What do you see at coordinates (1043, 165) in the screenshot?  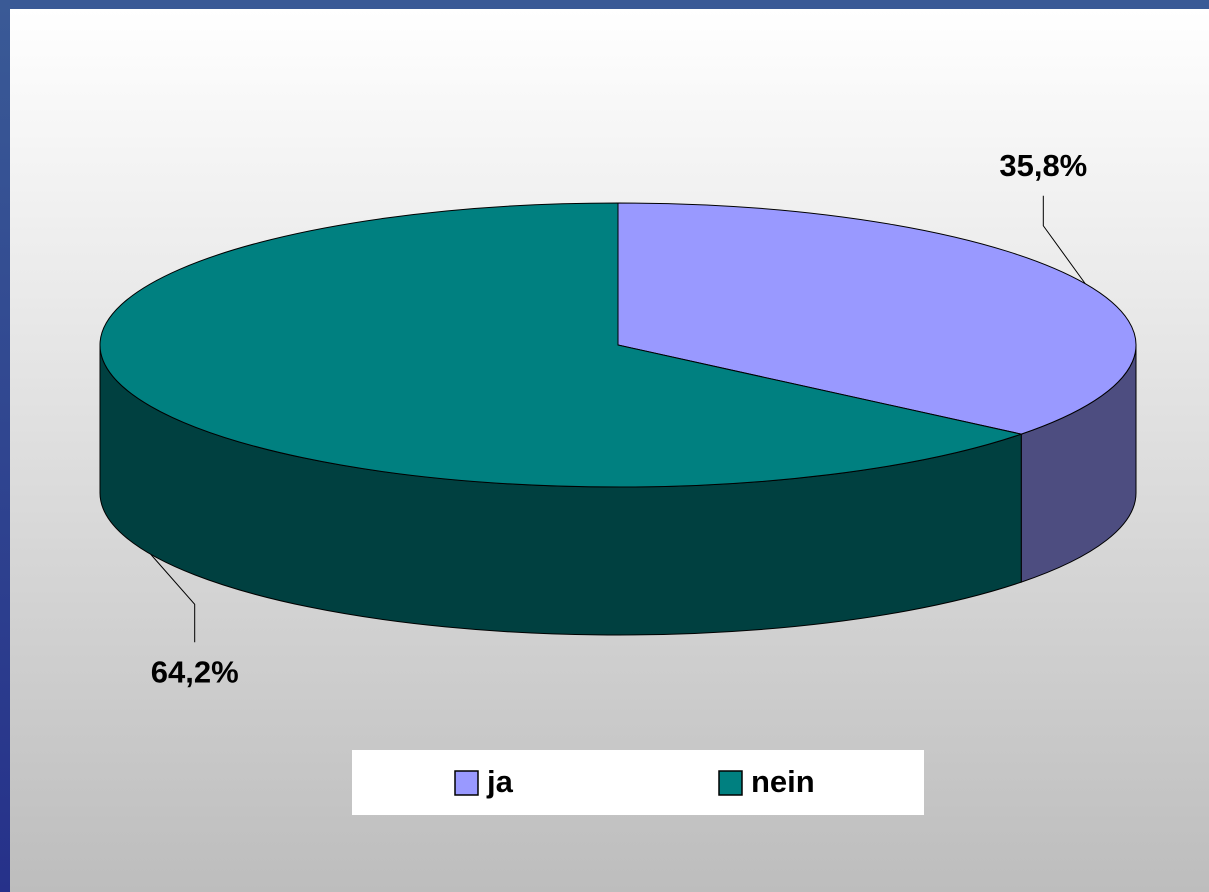 I see `data-label: 35,8%` at bounding box center [1043, 165].